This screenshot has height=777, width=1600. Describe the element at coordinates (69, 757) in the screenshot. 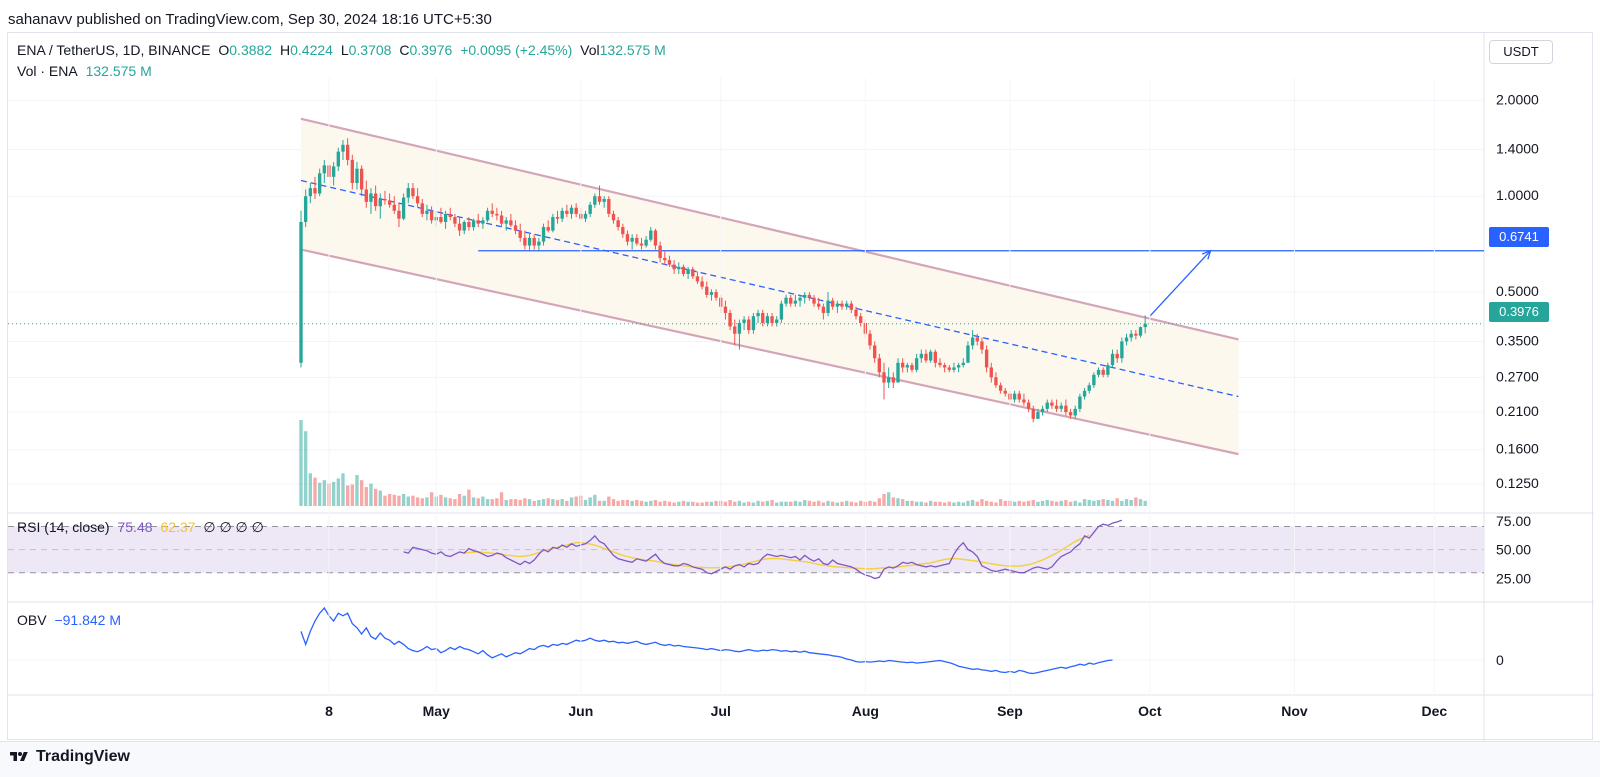

I see `tradingview-brand: TradingView` at that location.